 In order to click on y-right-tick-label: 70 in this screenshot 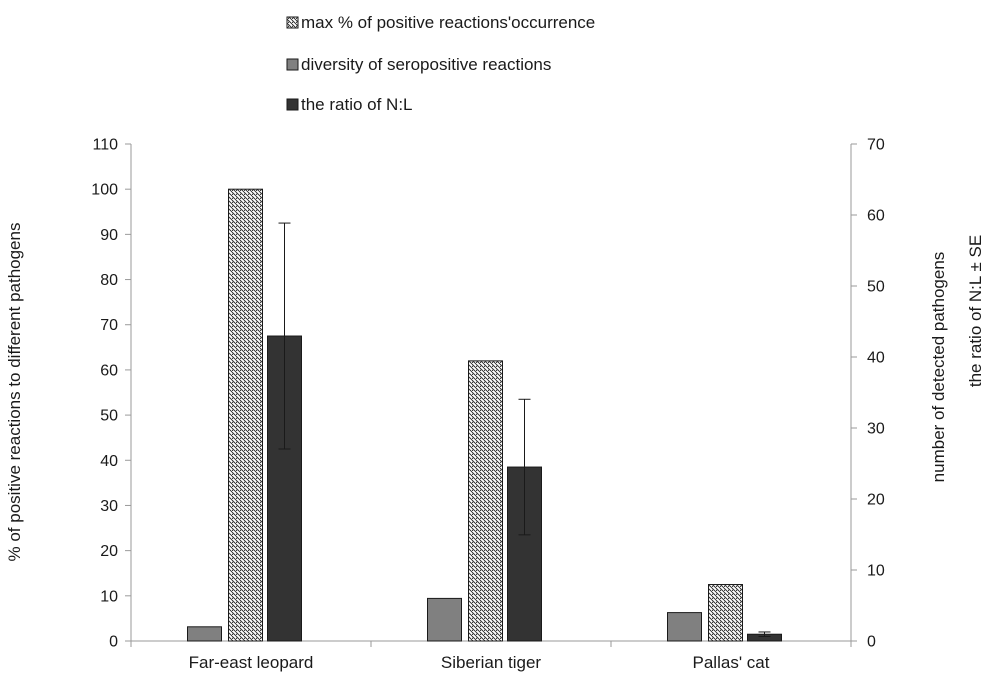, I will do `click(876, 145)`.